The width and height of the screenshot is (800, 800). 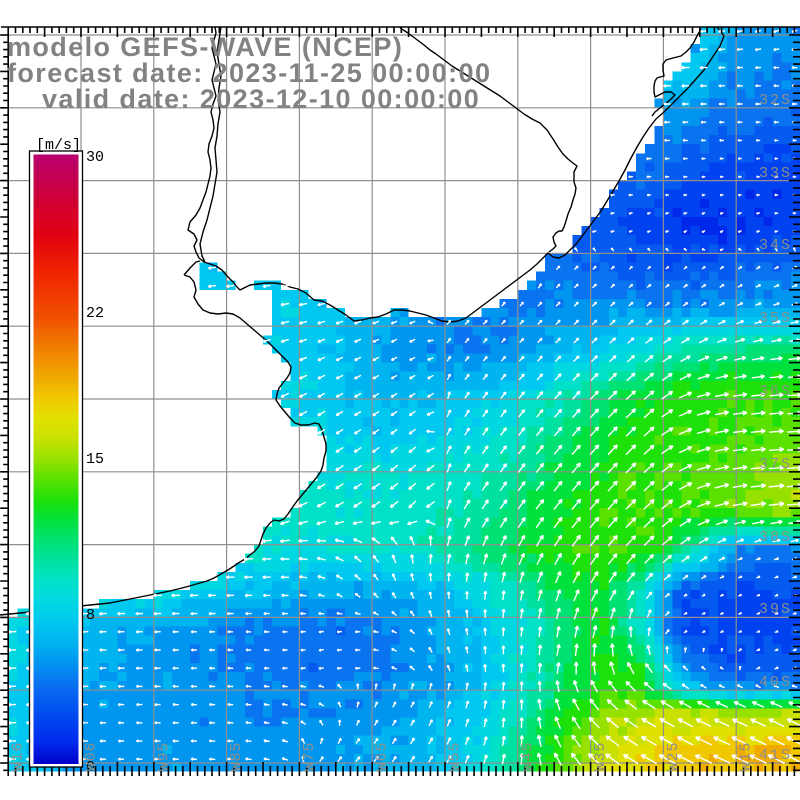 What do you see at coordinates (775, 464) in the screenshot?
I see `svg-text: 37S` at bounding box center [775, 464].